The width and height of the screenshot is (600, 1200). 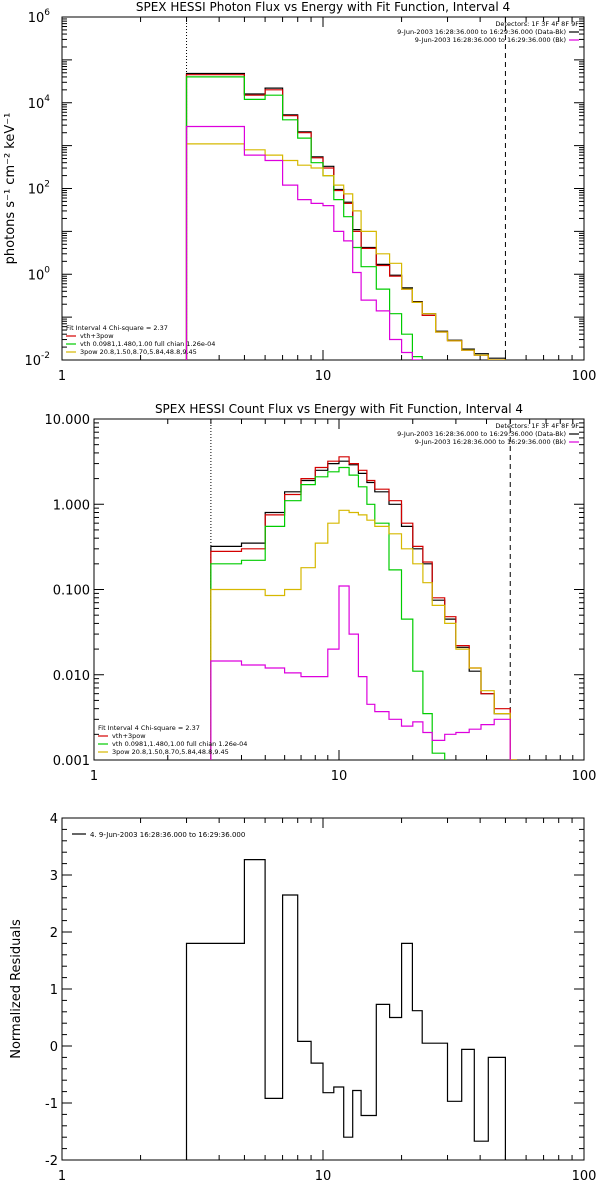 I want to click on y-axis-label: Normalized Residuals, so click(x=16, y=989).